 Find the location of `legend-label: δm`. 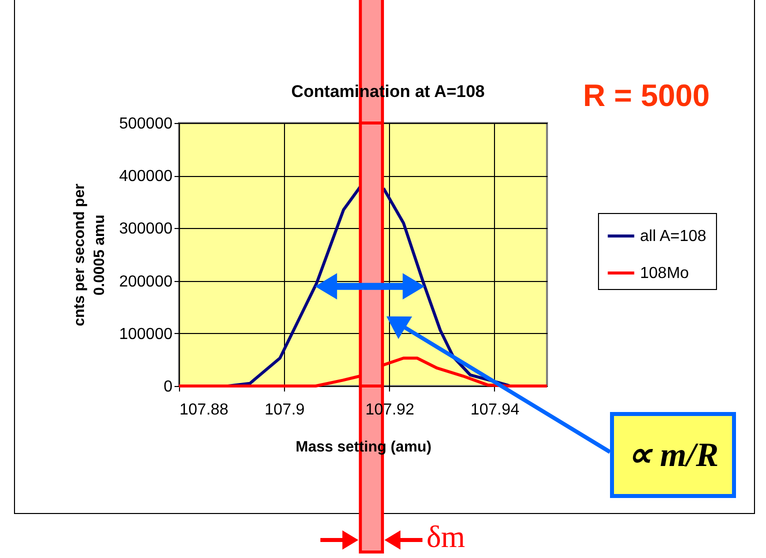

legend-label: δm is located at coordinates (446, 537).